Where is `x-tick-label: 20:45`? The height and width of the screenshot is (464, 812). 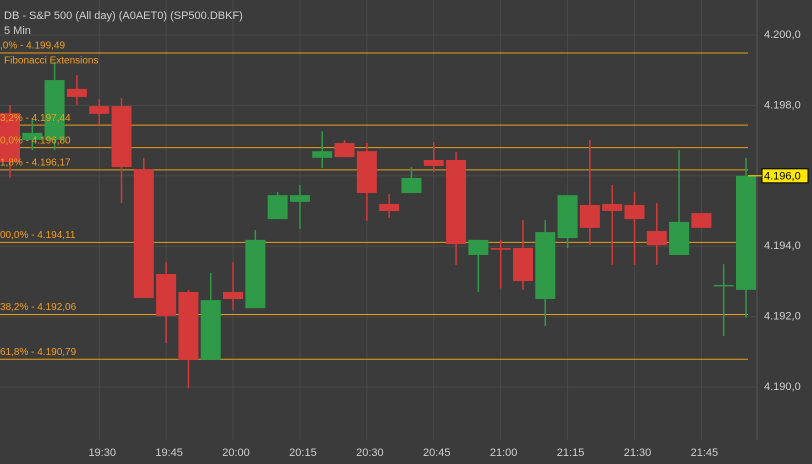
x-tick-label: 20:45 is located at coordinates (437, 453).